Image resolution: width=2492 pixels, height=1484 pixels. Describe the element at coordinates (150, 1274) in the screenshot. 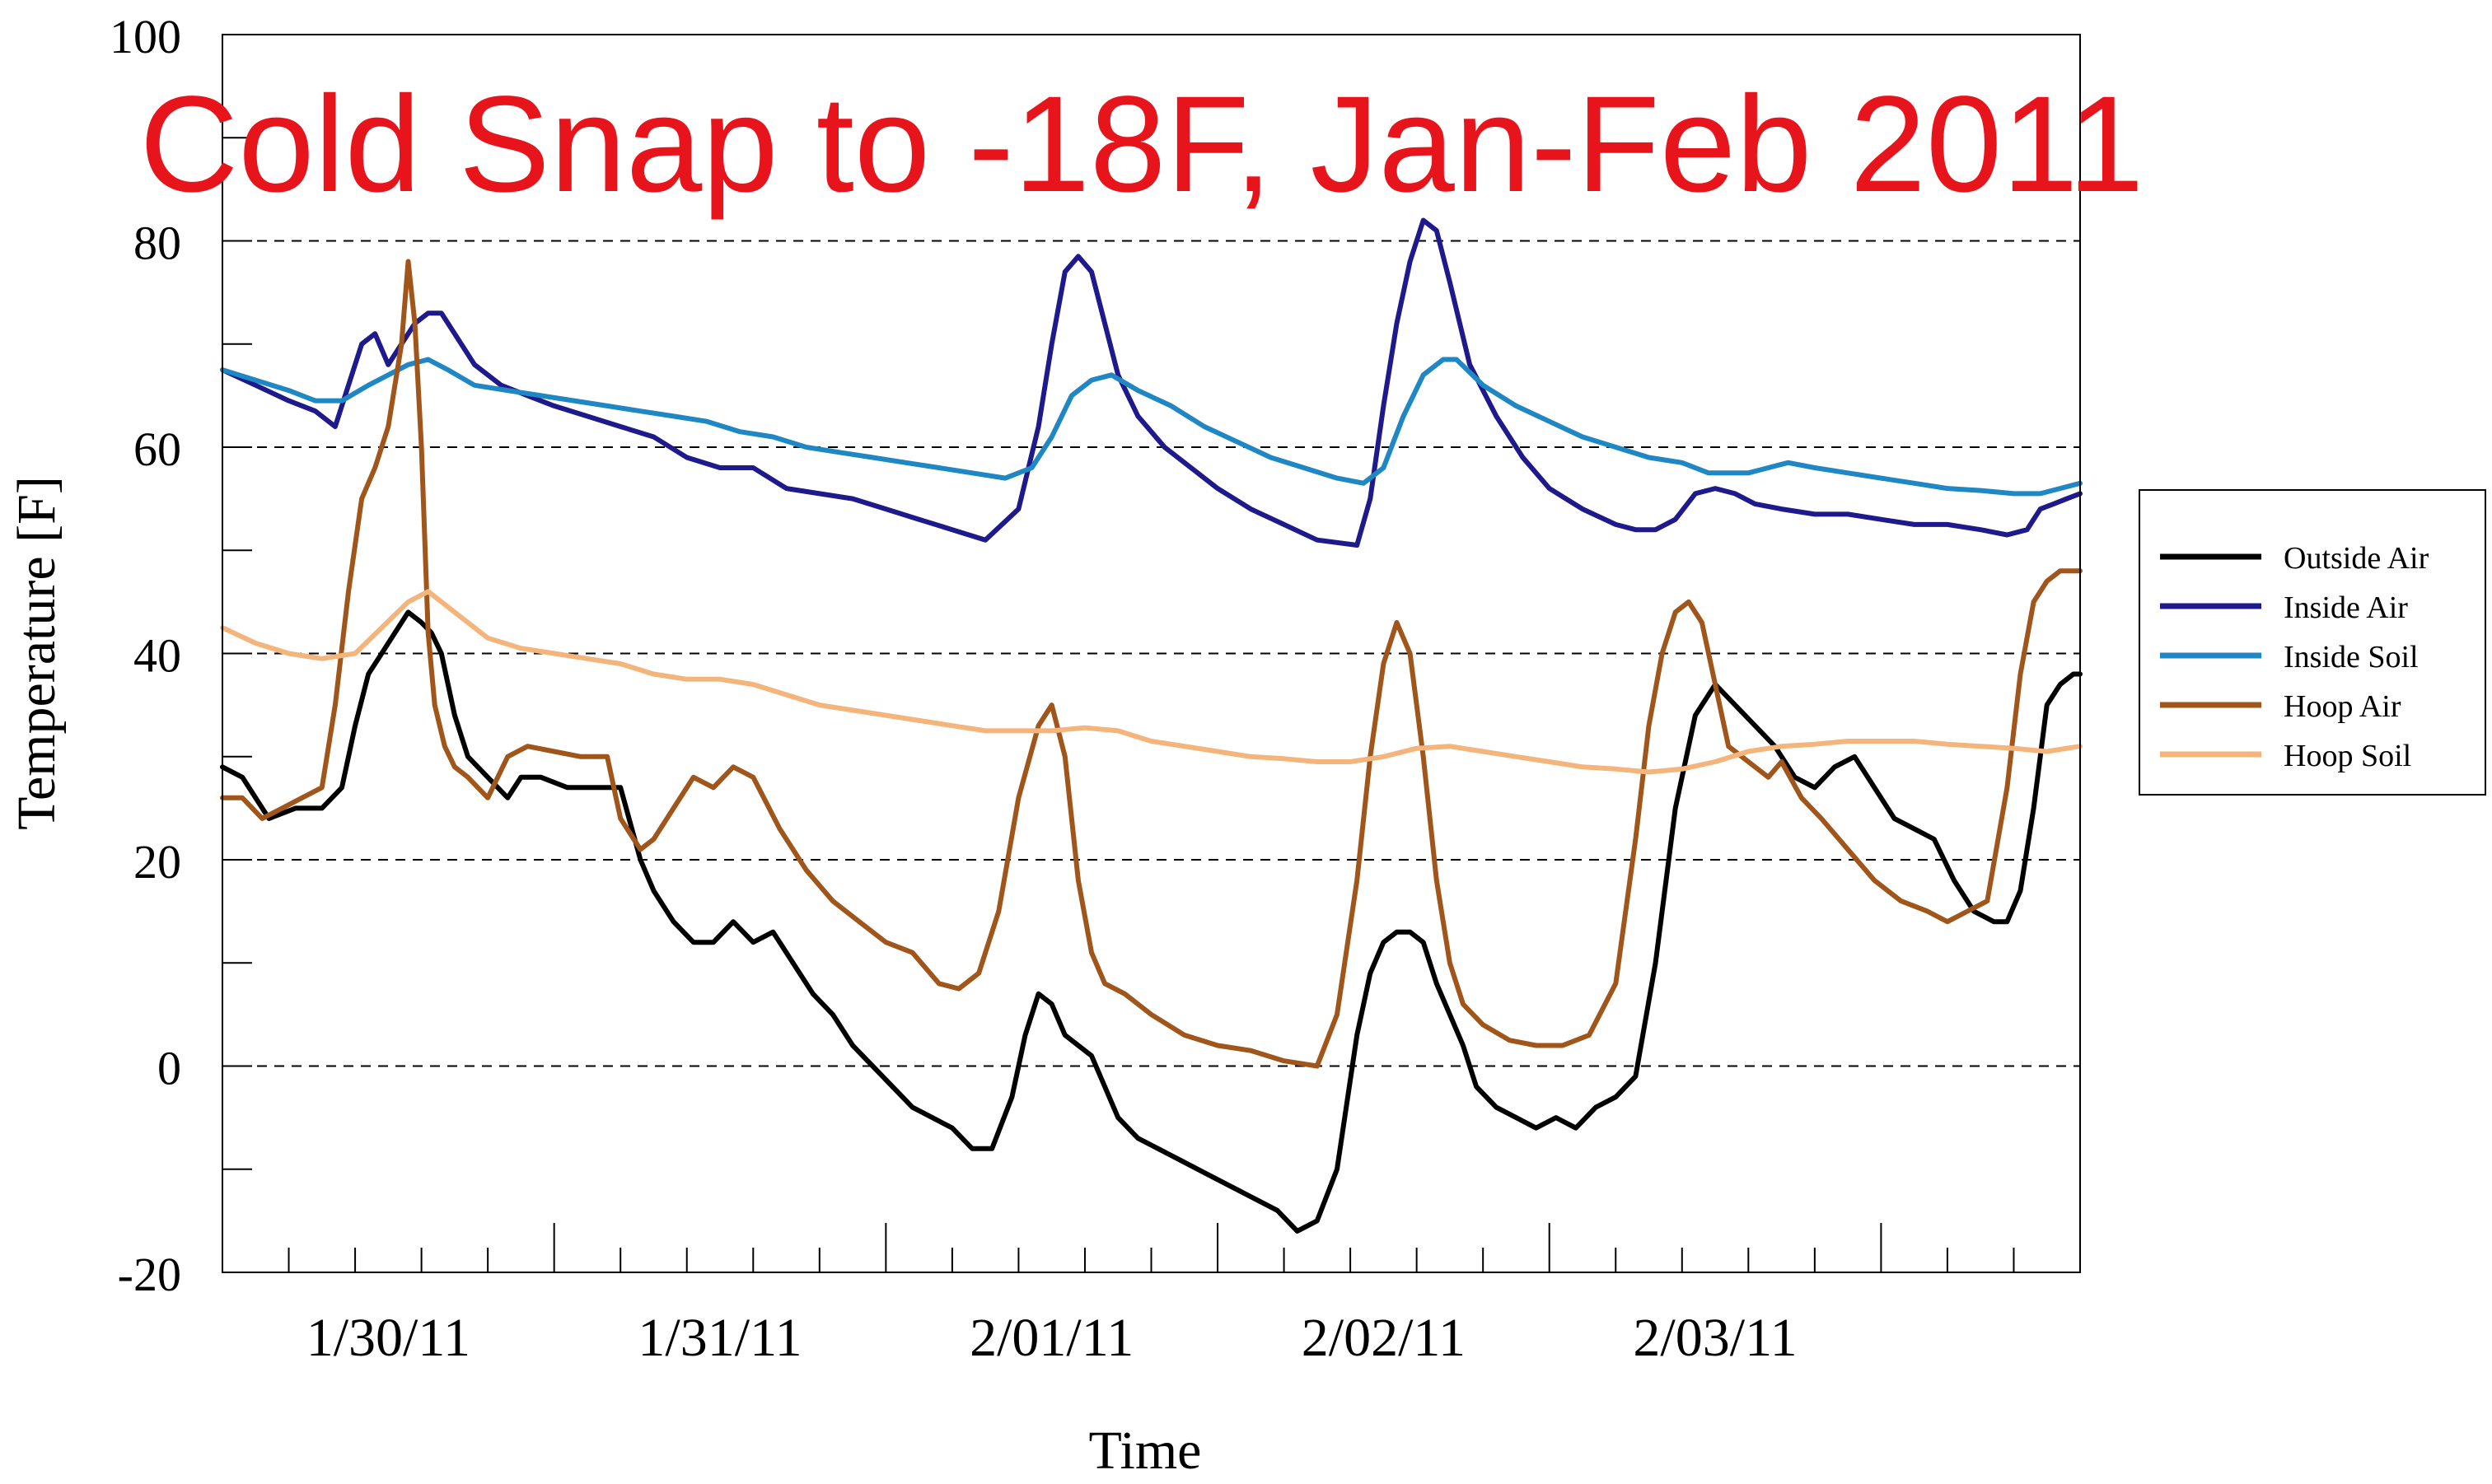

I see `y-tick-label: -20` at that location.